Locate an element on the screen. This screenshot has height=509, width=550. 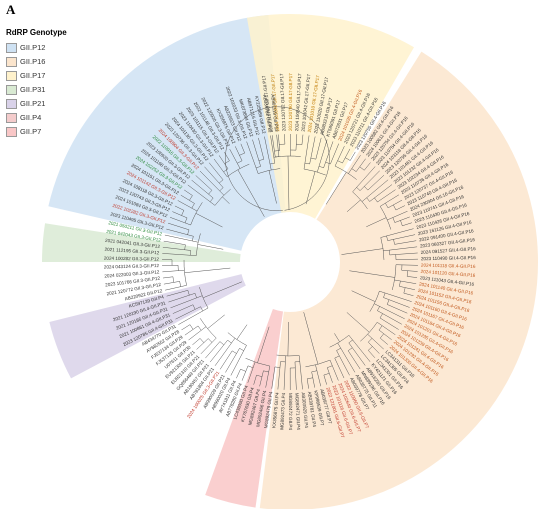
legend-item: GII.P7 is located at coordinates (37, 131).